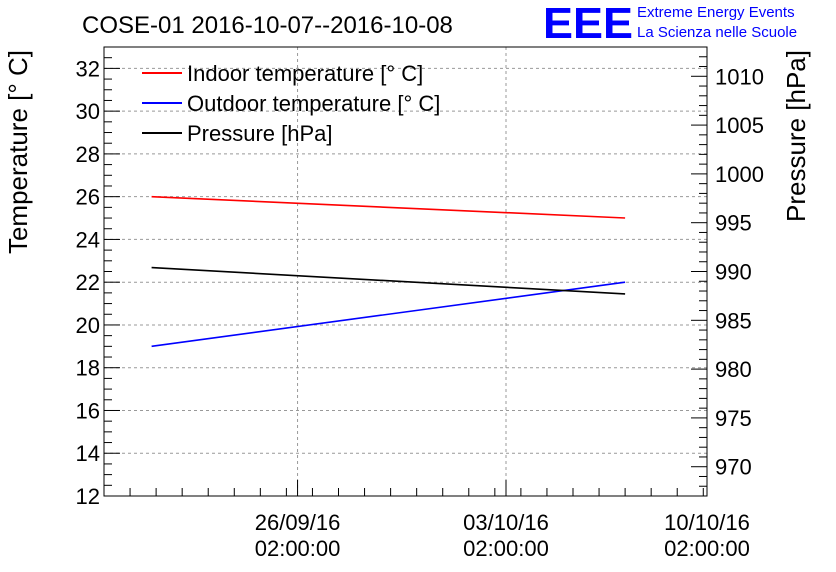 This screenshot has height=572, width=836. What do you see at coordinates (88, 496) in the screenshot?
I see `y-tick-label: 12` at bounding box center [88, 496].